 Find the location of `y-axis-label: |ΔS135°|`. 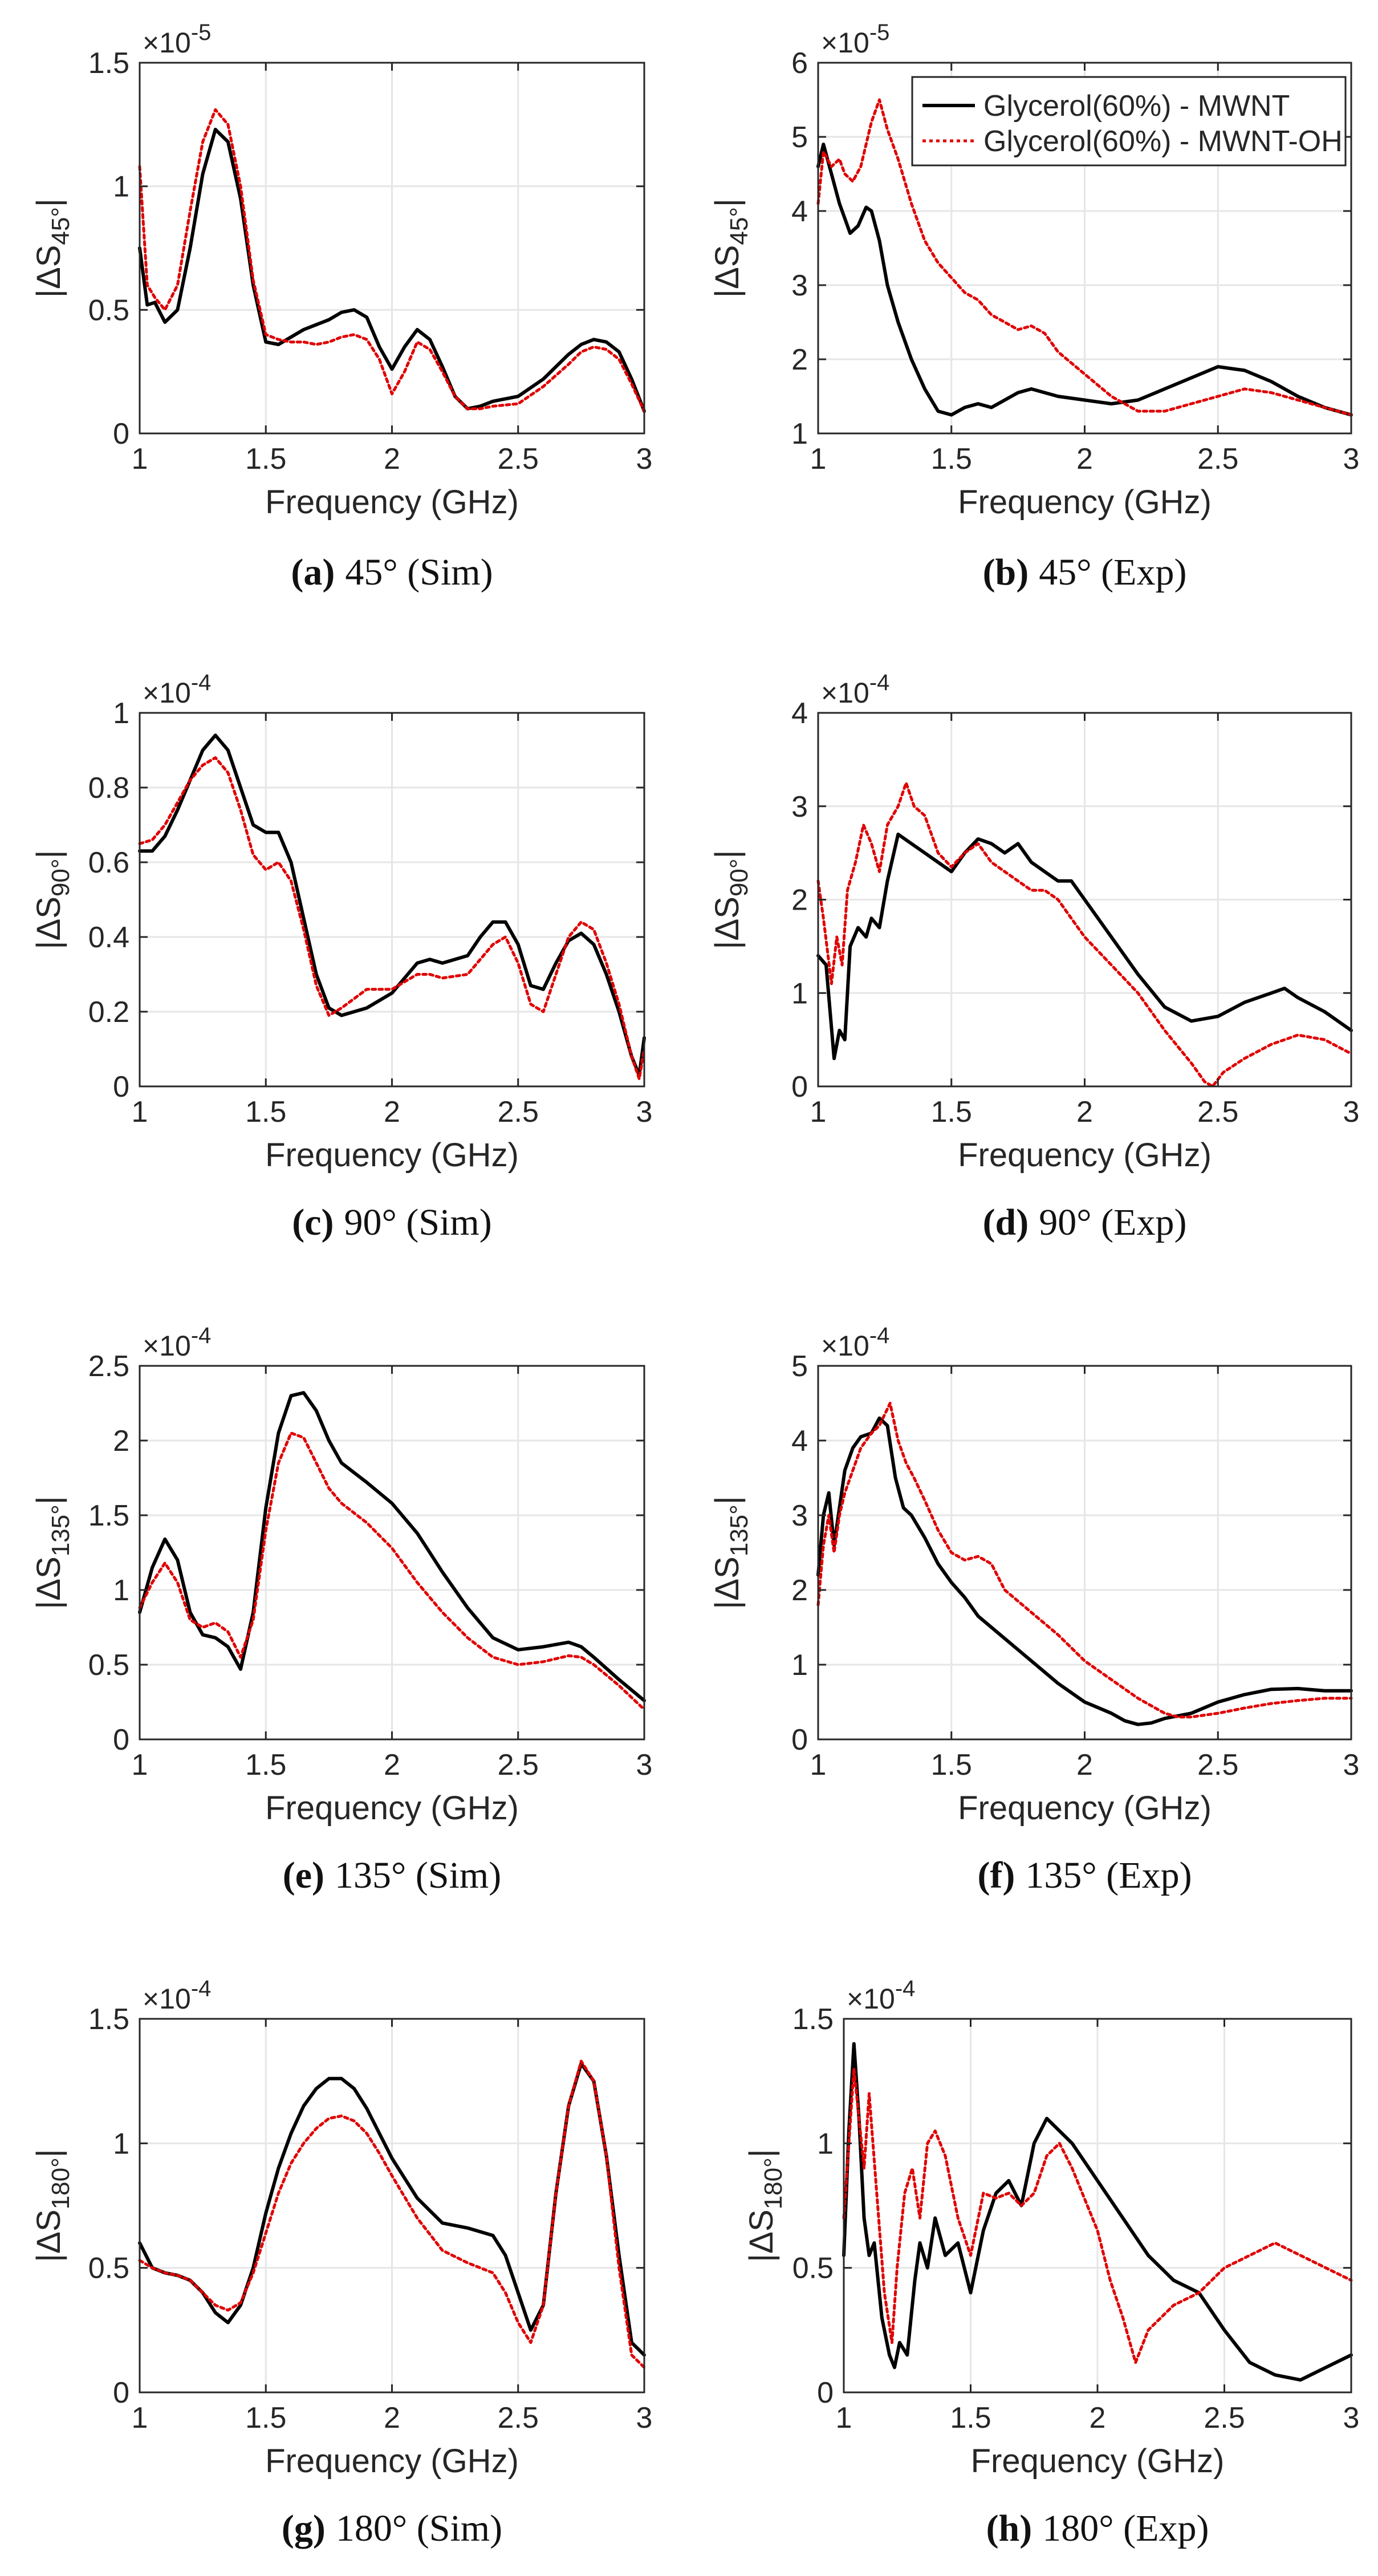

y-axis-label: |ΔS135°| is located at coordinates (731, 1553).